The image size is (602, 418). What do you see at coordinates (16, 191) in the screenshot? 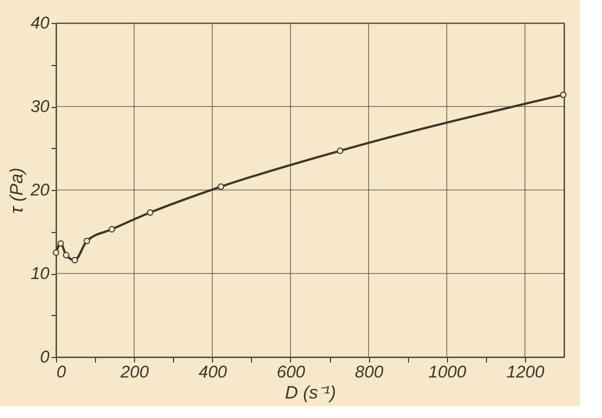
I see `y-axis-title: τ (Pa)` at bounding box center [16, 191].